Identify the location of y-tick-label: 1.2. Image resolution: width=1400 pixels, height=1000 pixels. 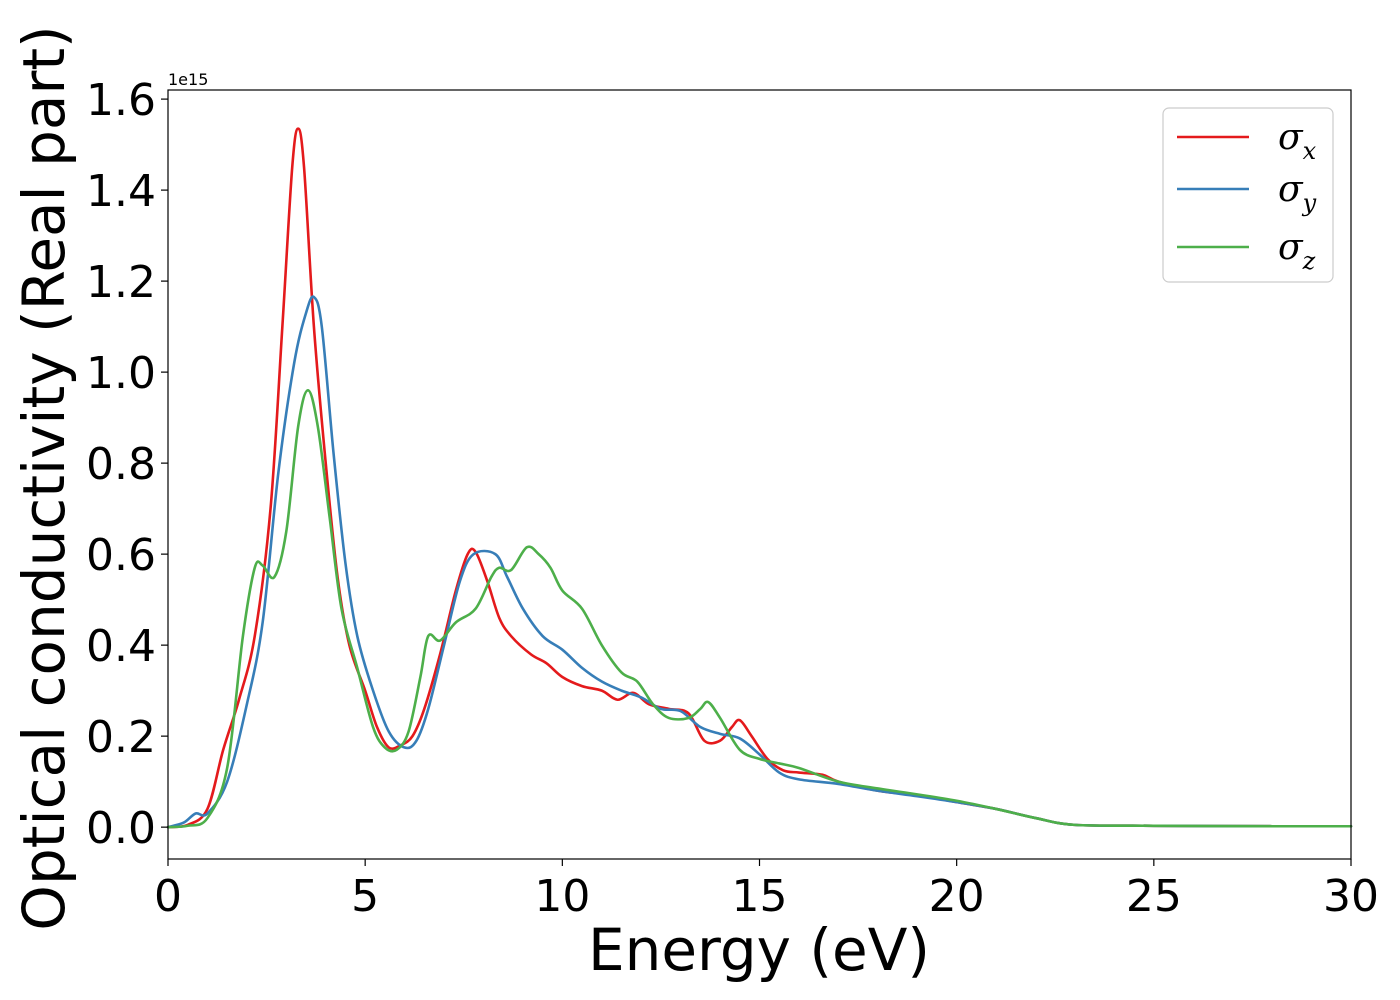
(121, 282).